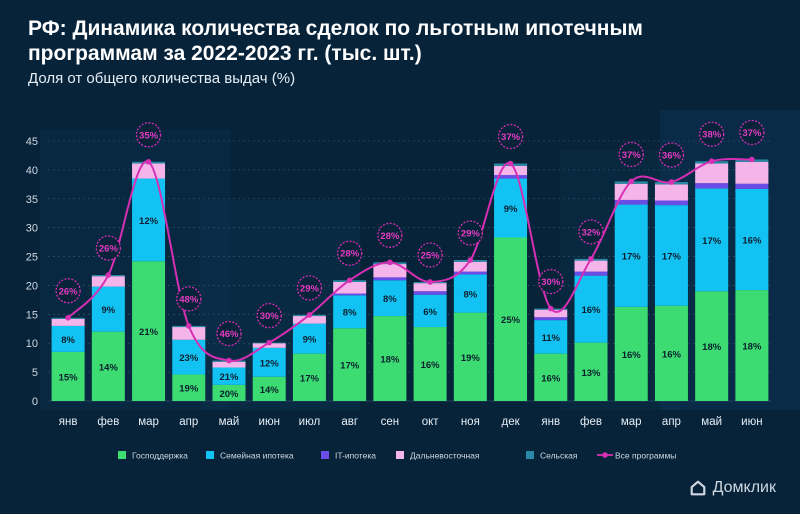 The height and width of the screenshot is (514, 800). I want to click on brand-name: Домклик, so click(744, 487).